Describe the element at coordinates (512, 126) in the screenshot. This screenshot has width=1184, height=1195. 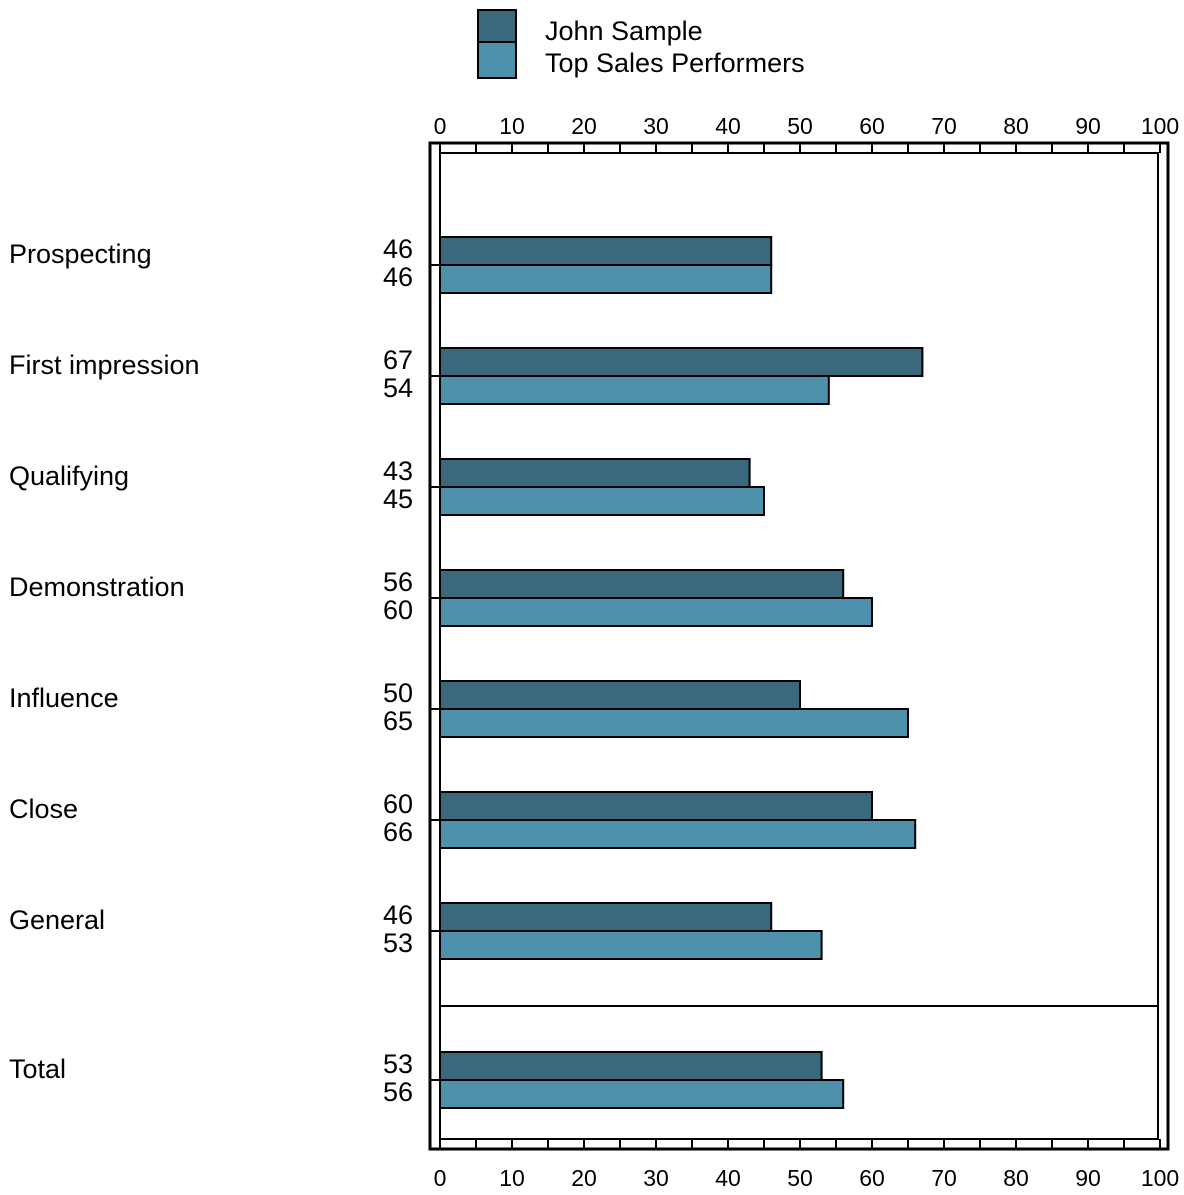
I see `x-tick-label-top: 10` at that location.